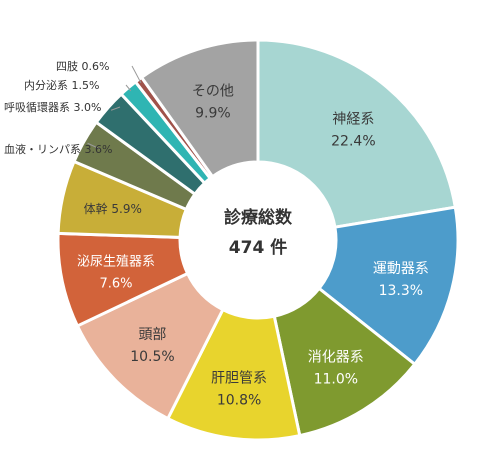  I want to click on center-total: 474 件, so click(258, 247).